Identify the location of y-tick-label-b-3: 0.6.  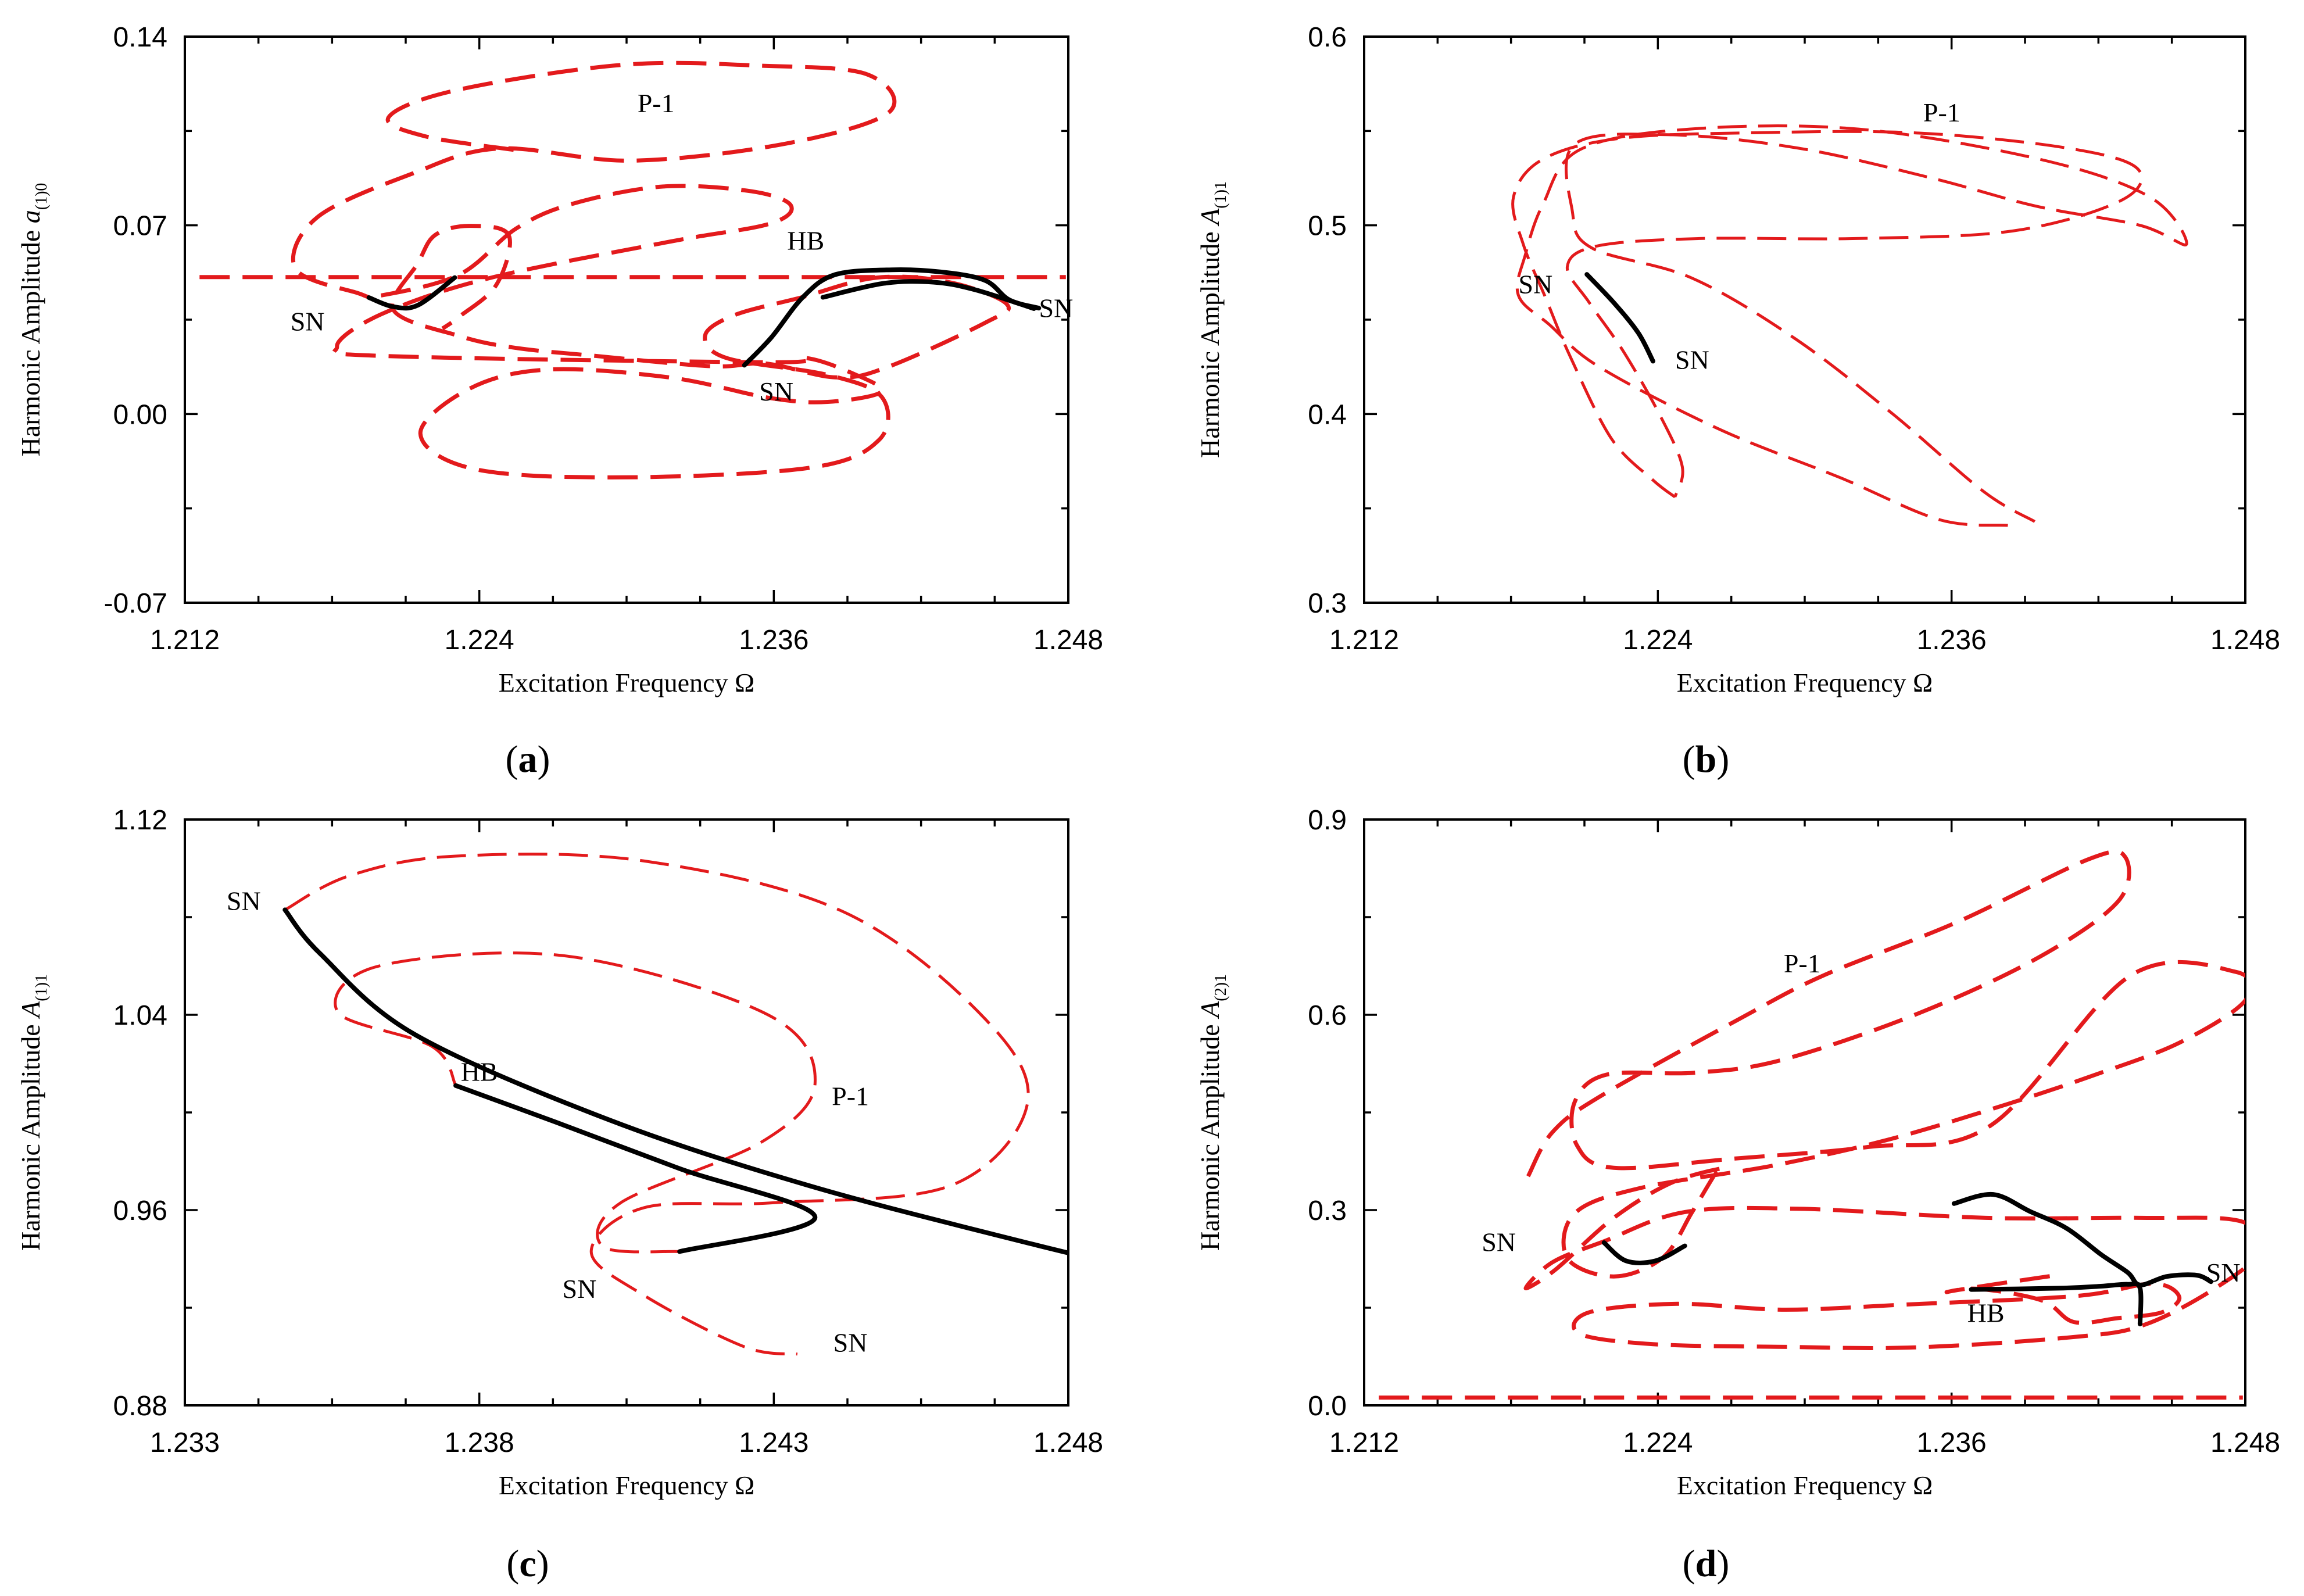
(1327, 37).